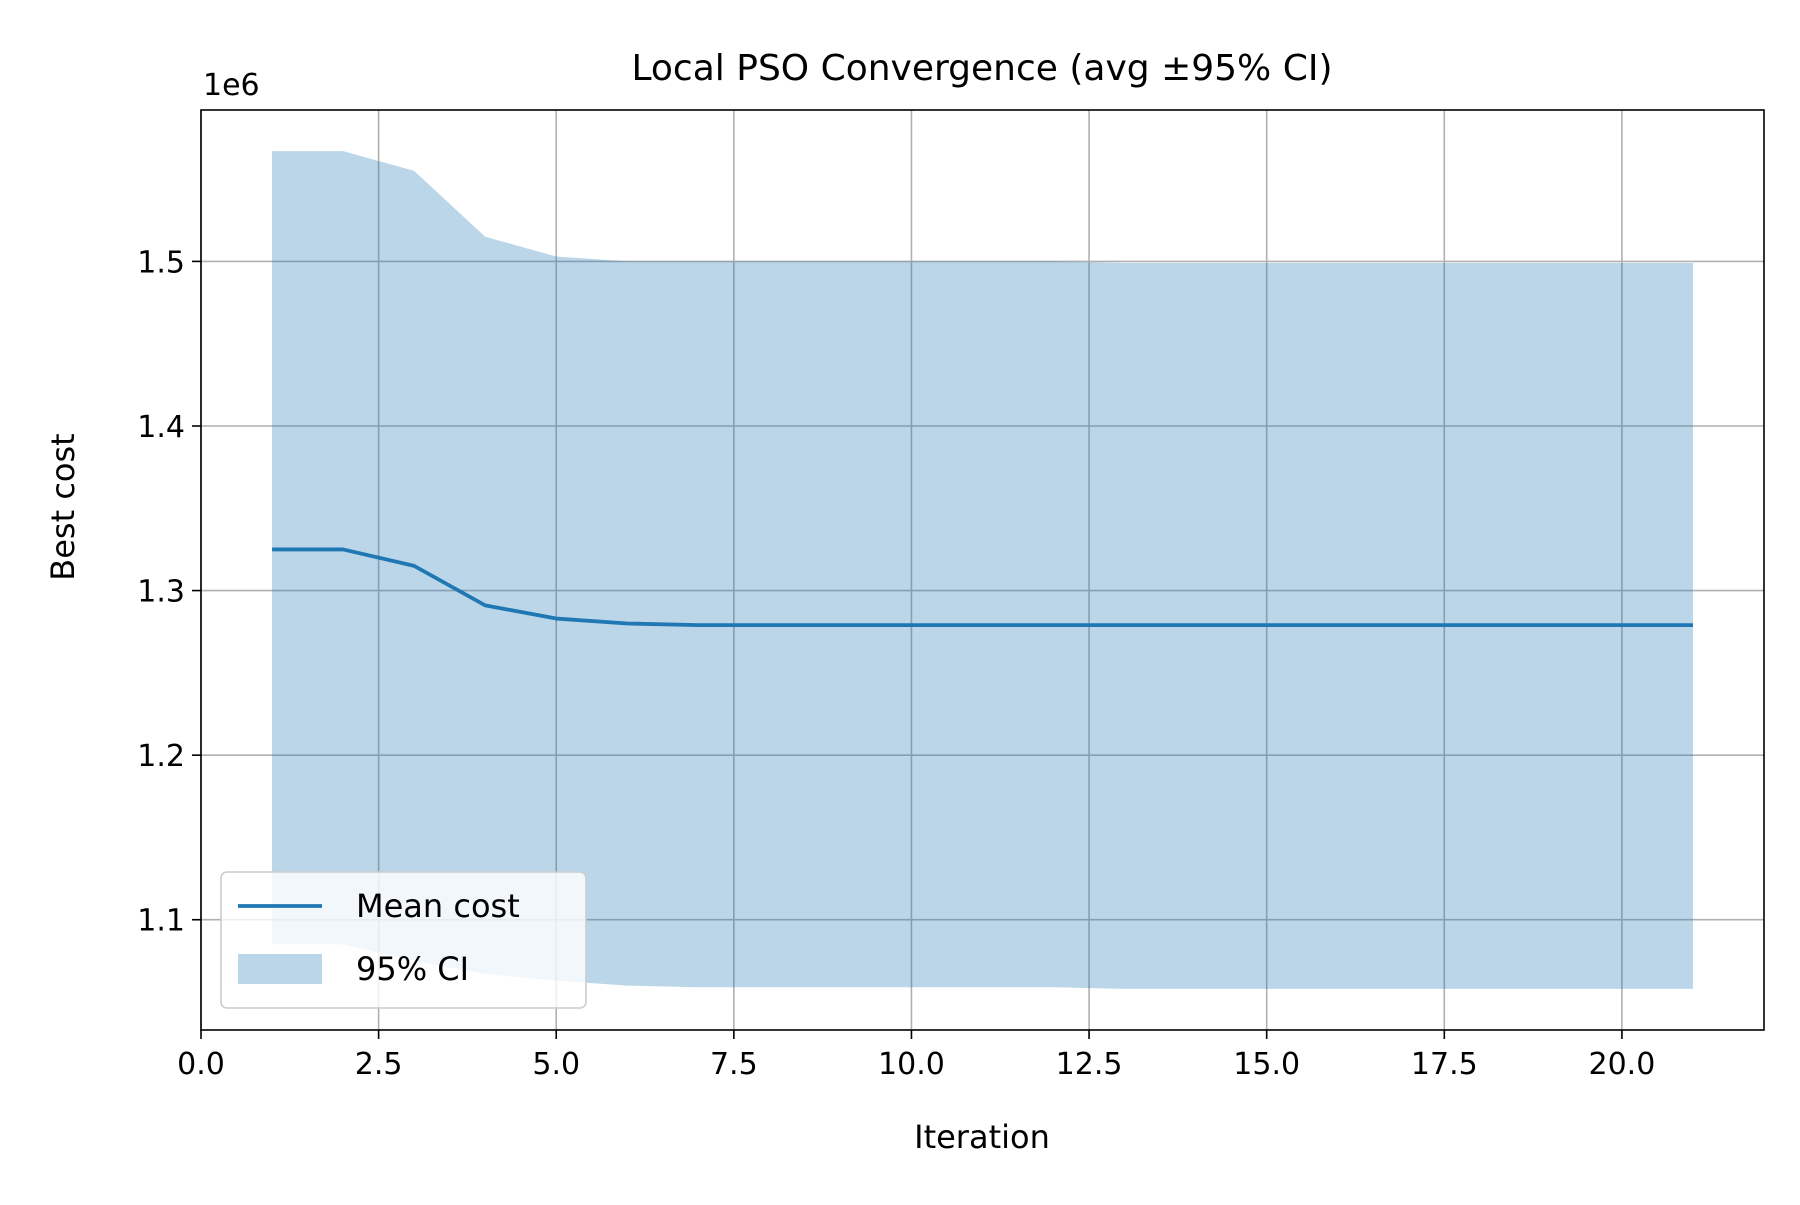  What do you see at coordinates (1444, 1064) in the screenshot?
I see `x-tick-label: 17.5` at bounding box center [1444, 1064].